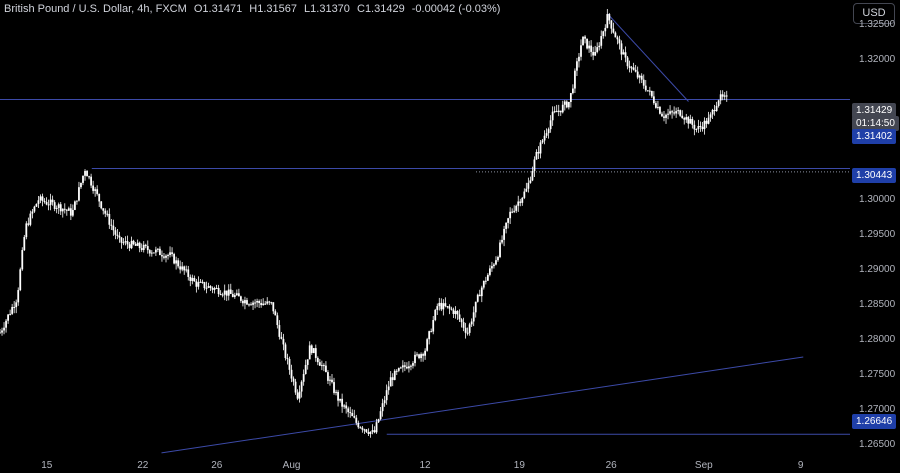 Image resolution: width=900 pixels, height=473 pixels. What do you see at coordinates (456, 9) in the screenshot?
I see `change-value: -0.00042 (-0.03%)` at bounding box center [456, 9].